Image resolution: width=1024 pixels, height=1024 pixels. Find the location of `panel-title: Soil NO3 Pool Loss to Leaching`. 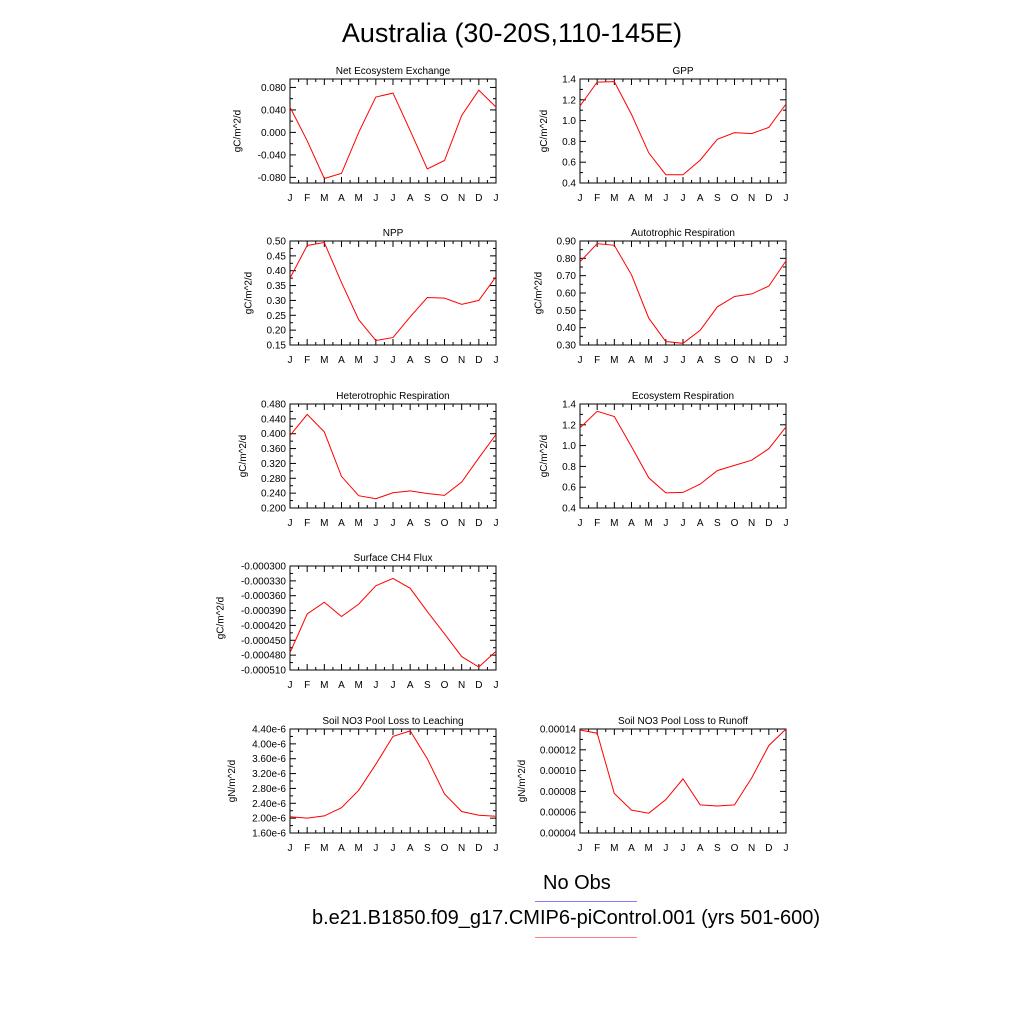

panel-title: Soil NO3 Pool Loss to Leaching is located at coordinates (392, 721).